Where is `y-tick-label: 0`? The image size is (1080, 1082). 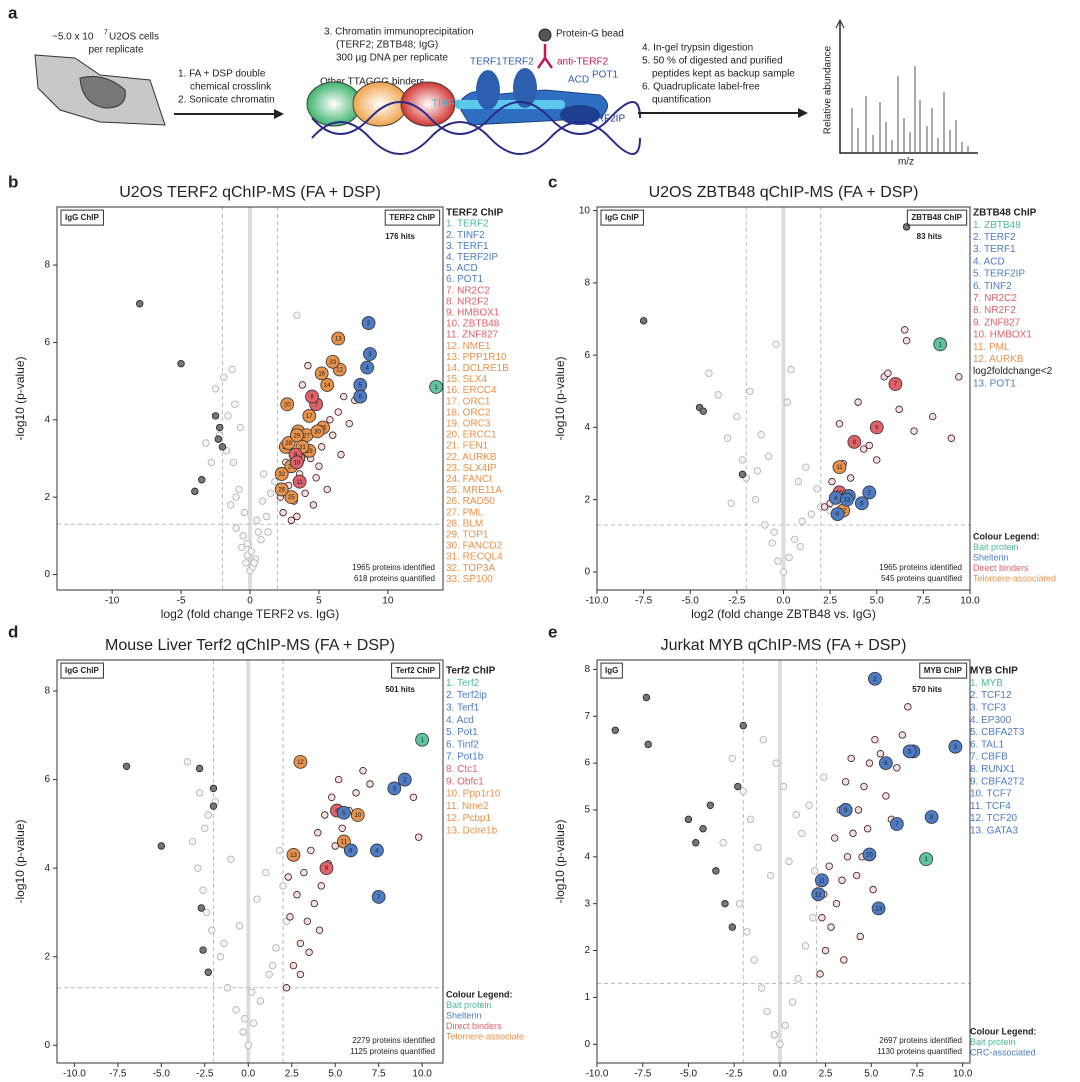 y-tick-label: 0 is located at coordinates (47, 1045).